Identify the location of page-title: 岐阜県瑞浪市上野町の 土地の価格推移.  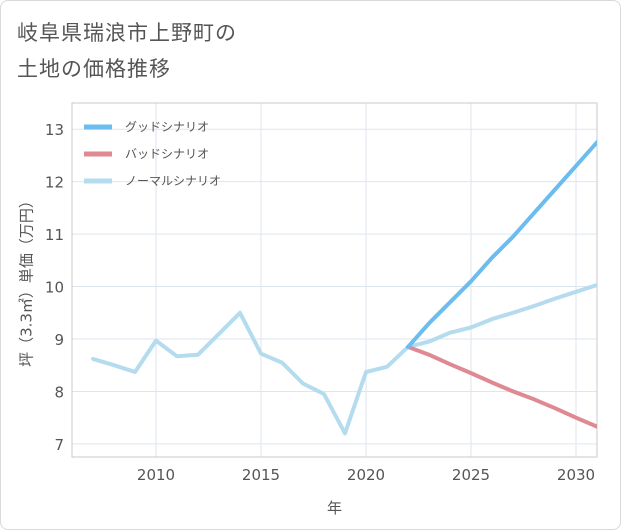
(127, 51).